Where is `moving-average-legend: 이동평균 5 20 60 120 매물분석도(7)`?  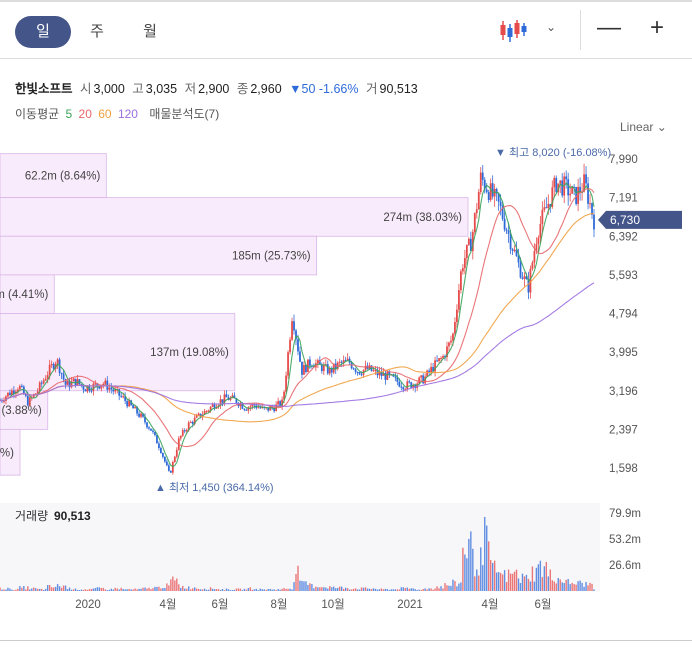 moving-average-legend: 이동평균 5 20 60 120 매물분석도(7) is located at coordinates (117, 113).